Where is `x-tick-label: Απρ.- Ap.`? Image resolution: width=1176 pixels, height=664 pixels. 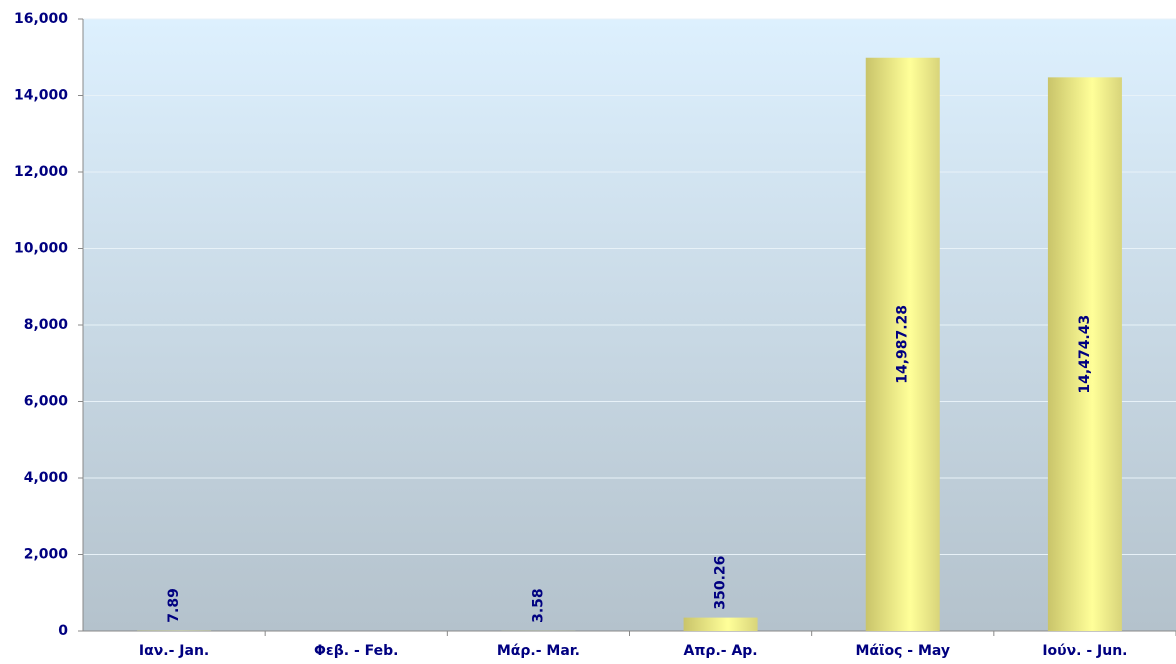 x-tick-label: Απρ.- Ap. is located at coordinates (721, 651).